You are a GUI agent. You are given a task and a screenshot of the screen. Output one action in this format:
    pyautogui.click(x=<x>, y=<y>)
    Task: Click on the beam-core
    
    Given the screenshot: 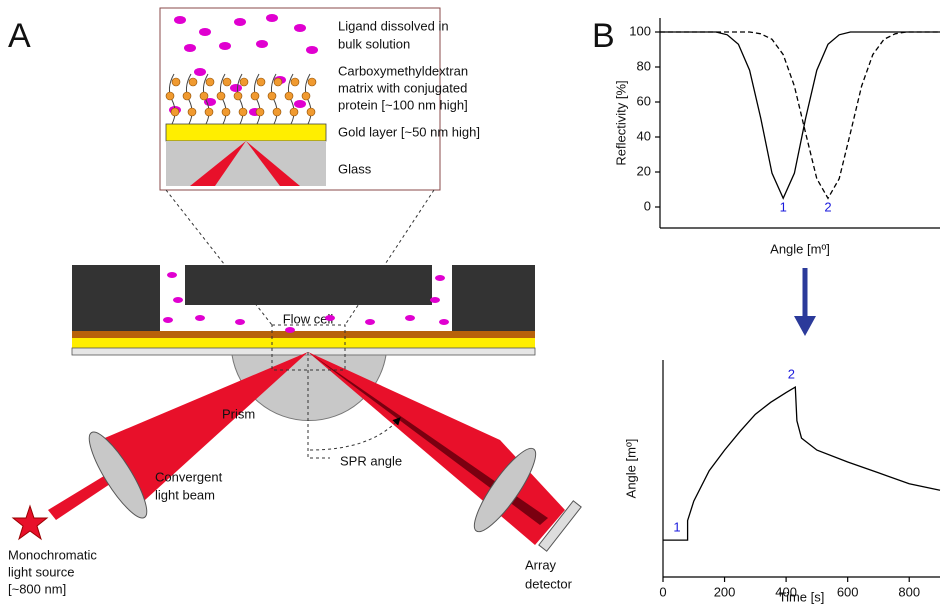 What is the action you would take?
    pyautogui.click(x=428, y=438)
    